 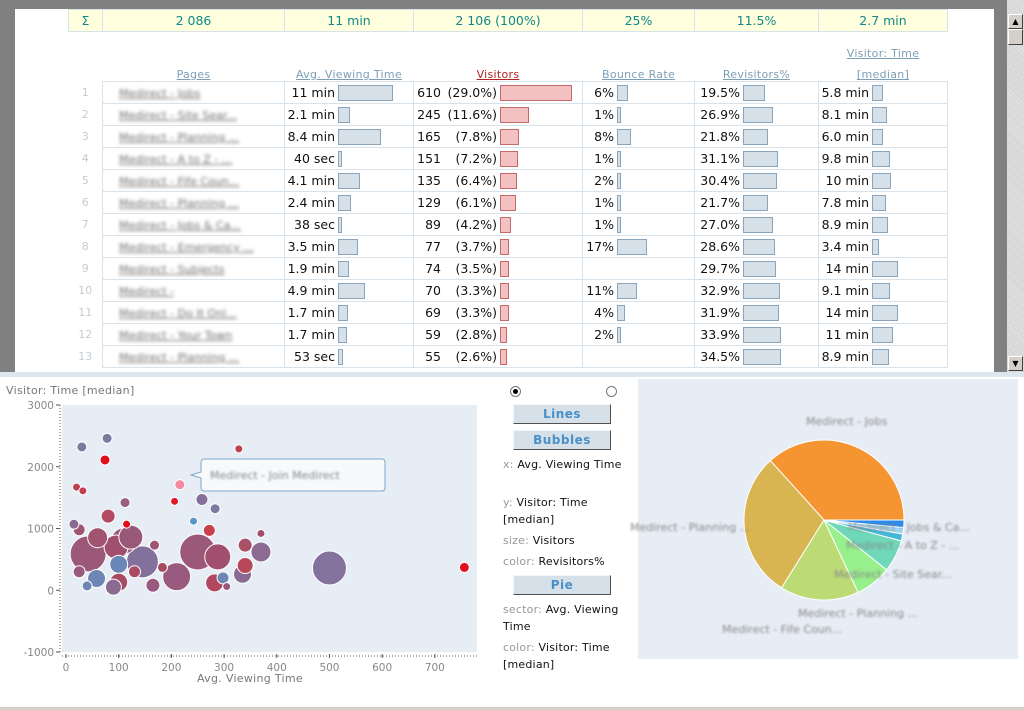 What do you see at coordinates (498, 74) in the screenshot?
I see `header-visitors: Visitors` at bounding box center [498, 74].